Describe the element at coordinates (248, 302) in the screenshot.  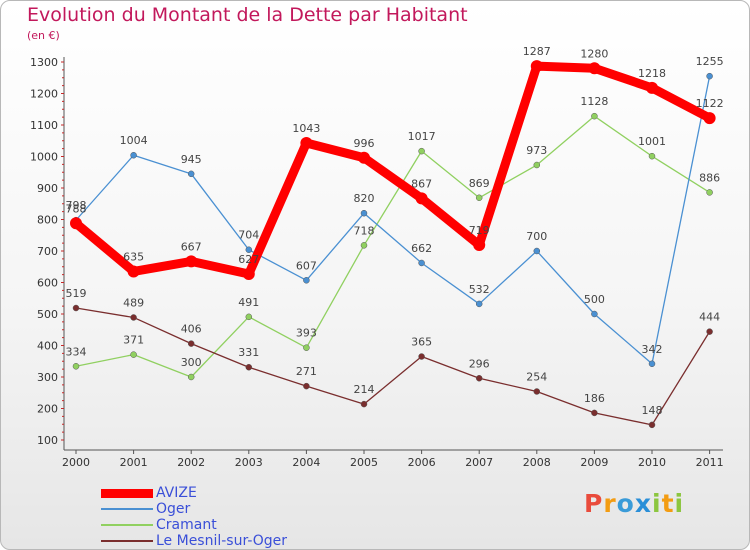
I see `data-label: 491` at that location.